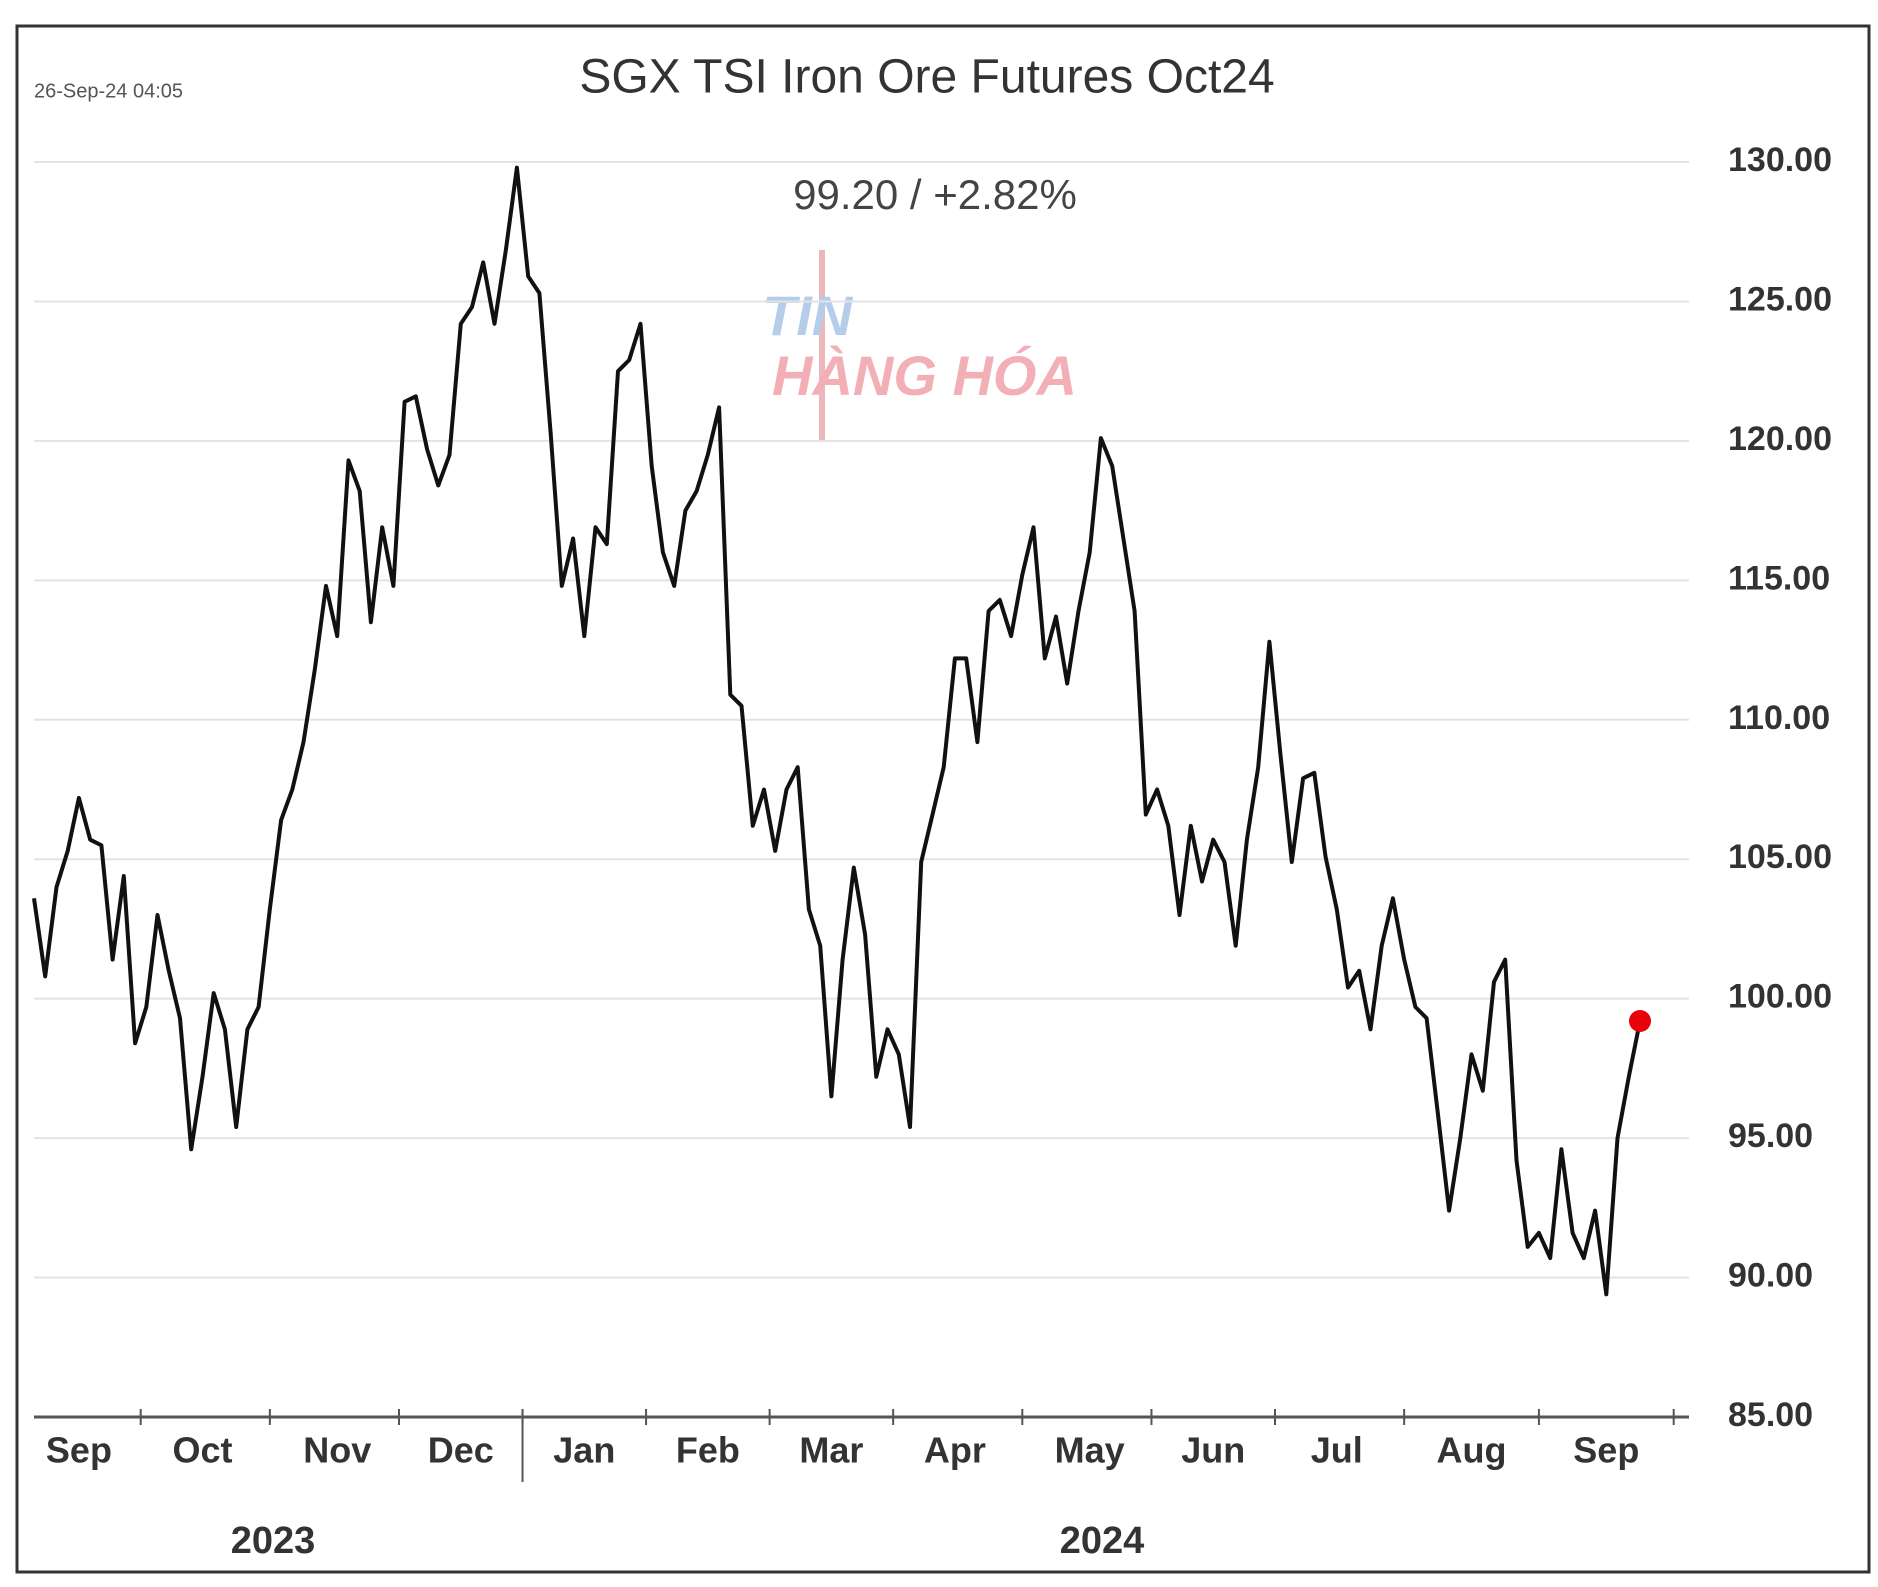 The width and height of the screenshot is (1878, 1587). I want to click on y-tick-label: 95.00, so click(1770, 1136).